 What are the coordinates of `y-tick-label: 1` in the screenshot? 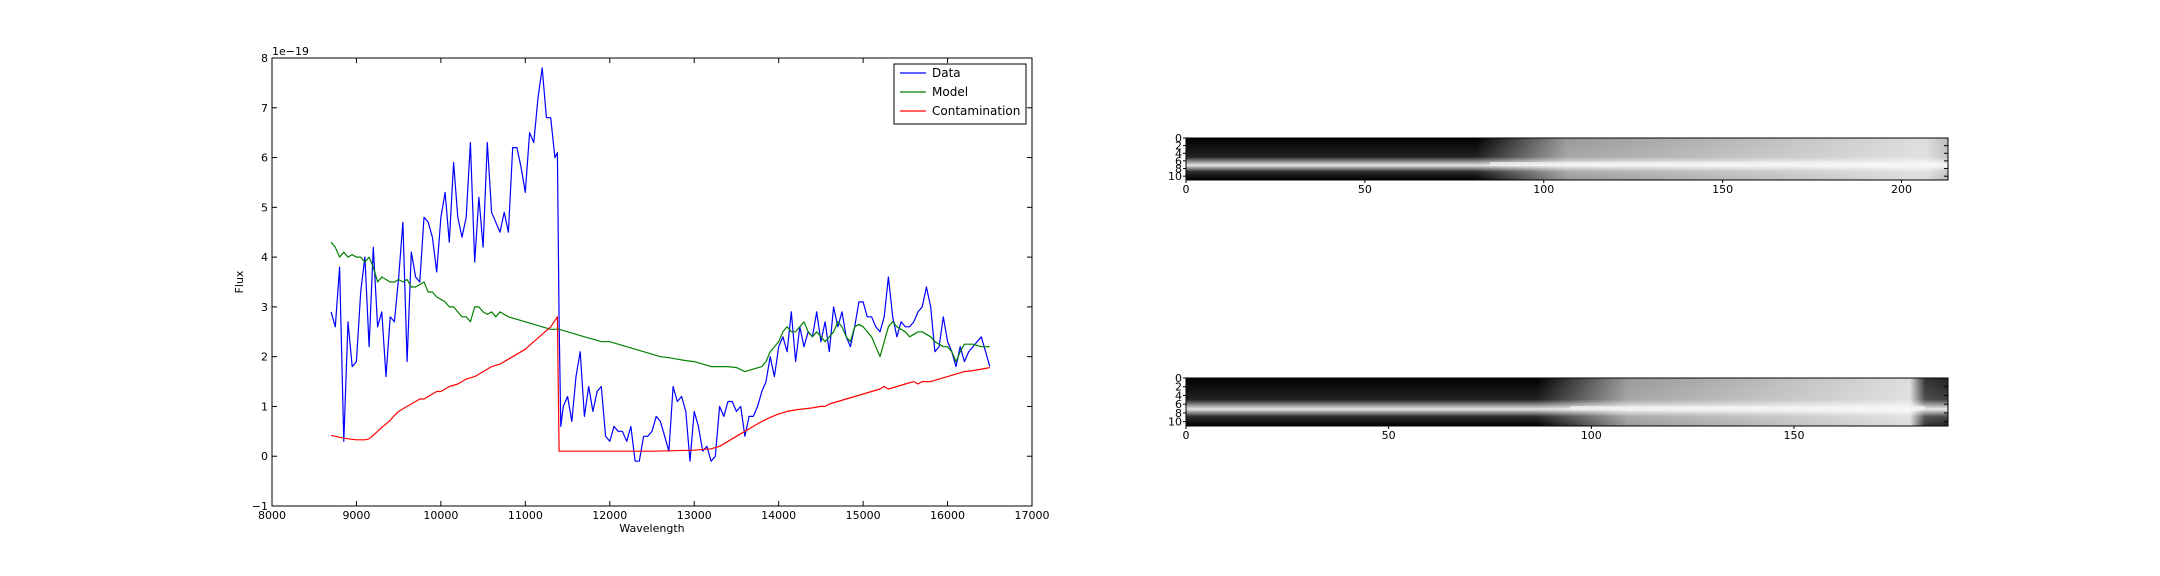 It's located at (264, 406).